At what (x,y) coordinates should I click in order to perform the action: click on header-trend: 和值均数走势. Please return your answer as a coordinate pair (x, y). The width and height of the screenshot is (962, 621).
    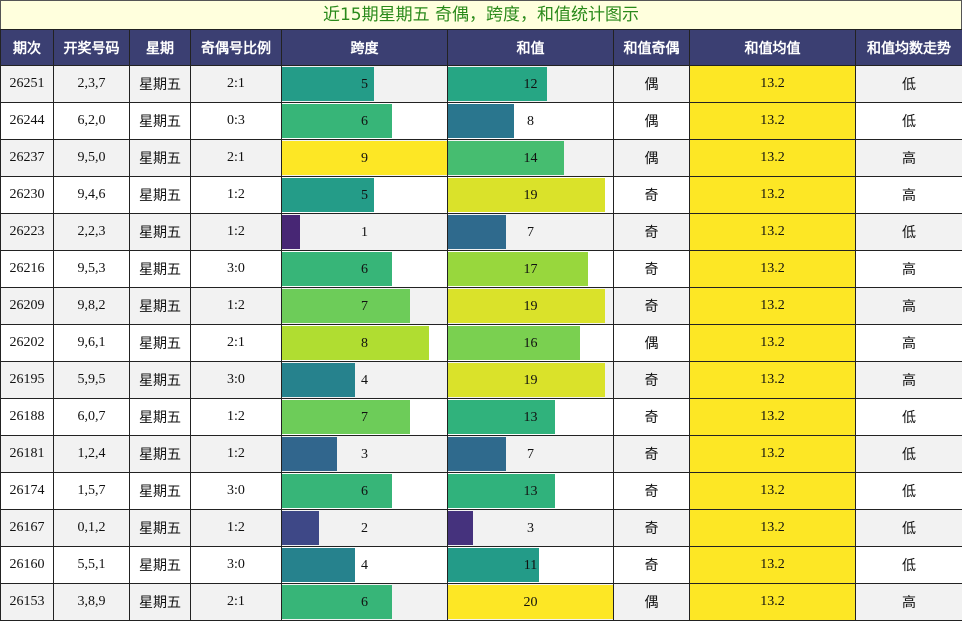
    Looking at the image, I should click on (908, 47).